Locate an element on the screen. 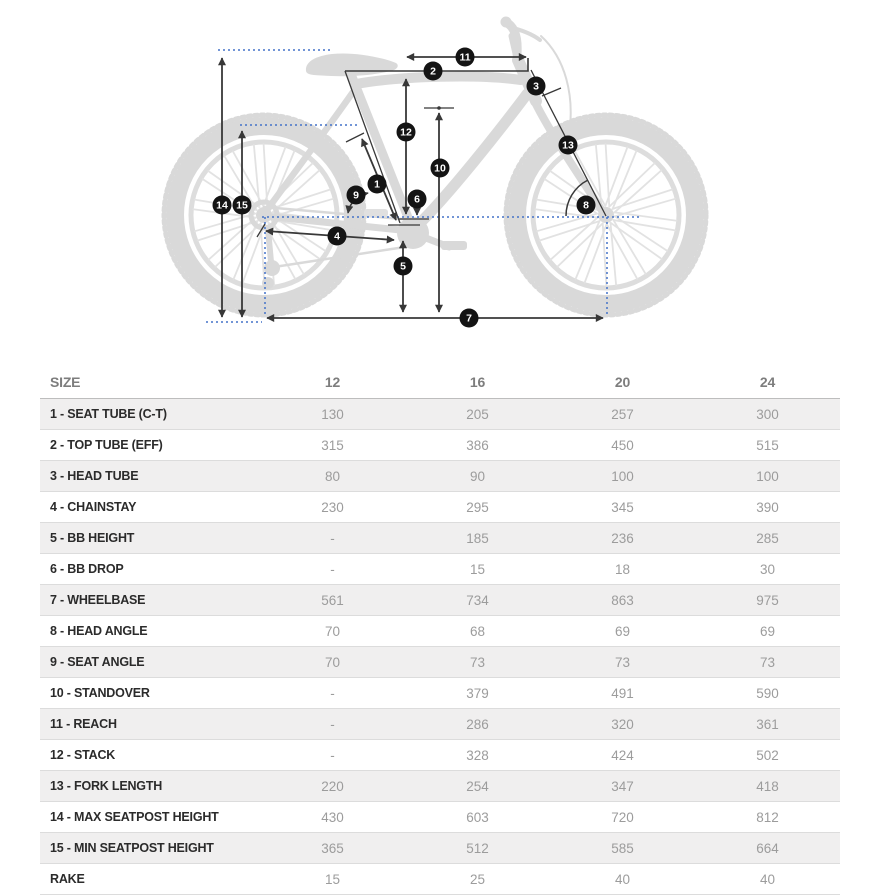  row-value: 491 is located at coordinates (622, 693).